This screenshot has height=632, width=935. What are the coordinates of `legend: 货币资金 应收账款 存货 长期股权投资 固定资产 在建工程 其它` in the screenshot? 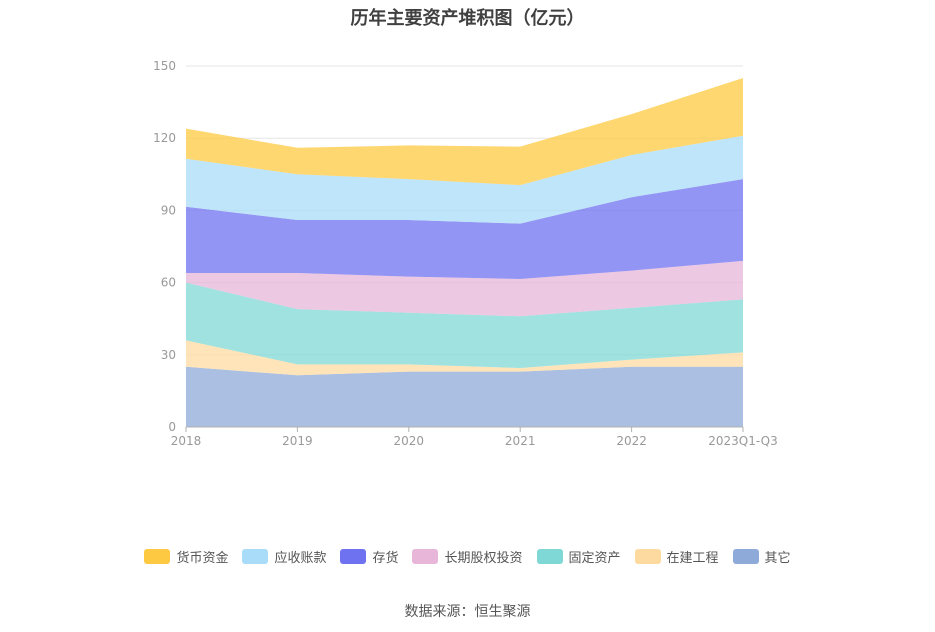 It's located at (467, 556).